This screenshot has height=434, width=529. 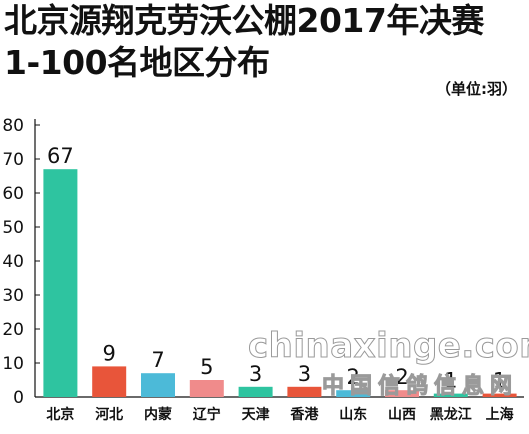 I want to click on y-tick-label: 20, so click(x=13, y=330).